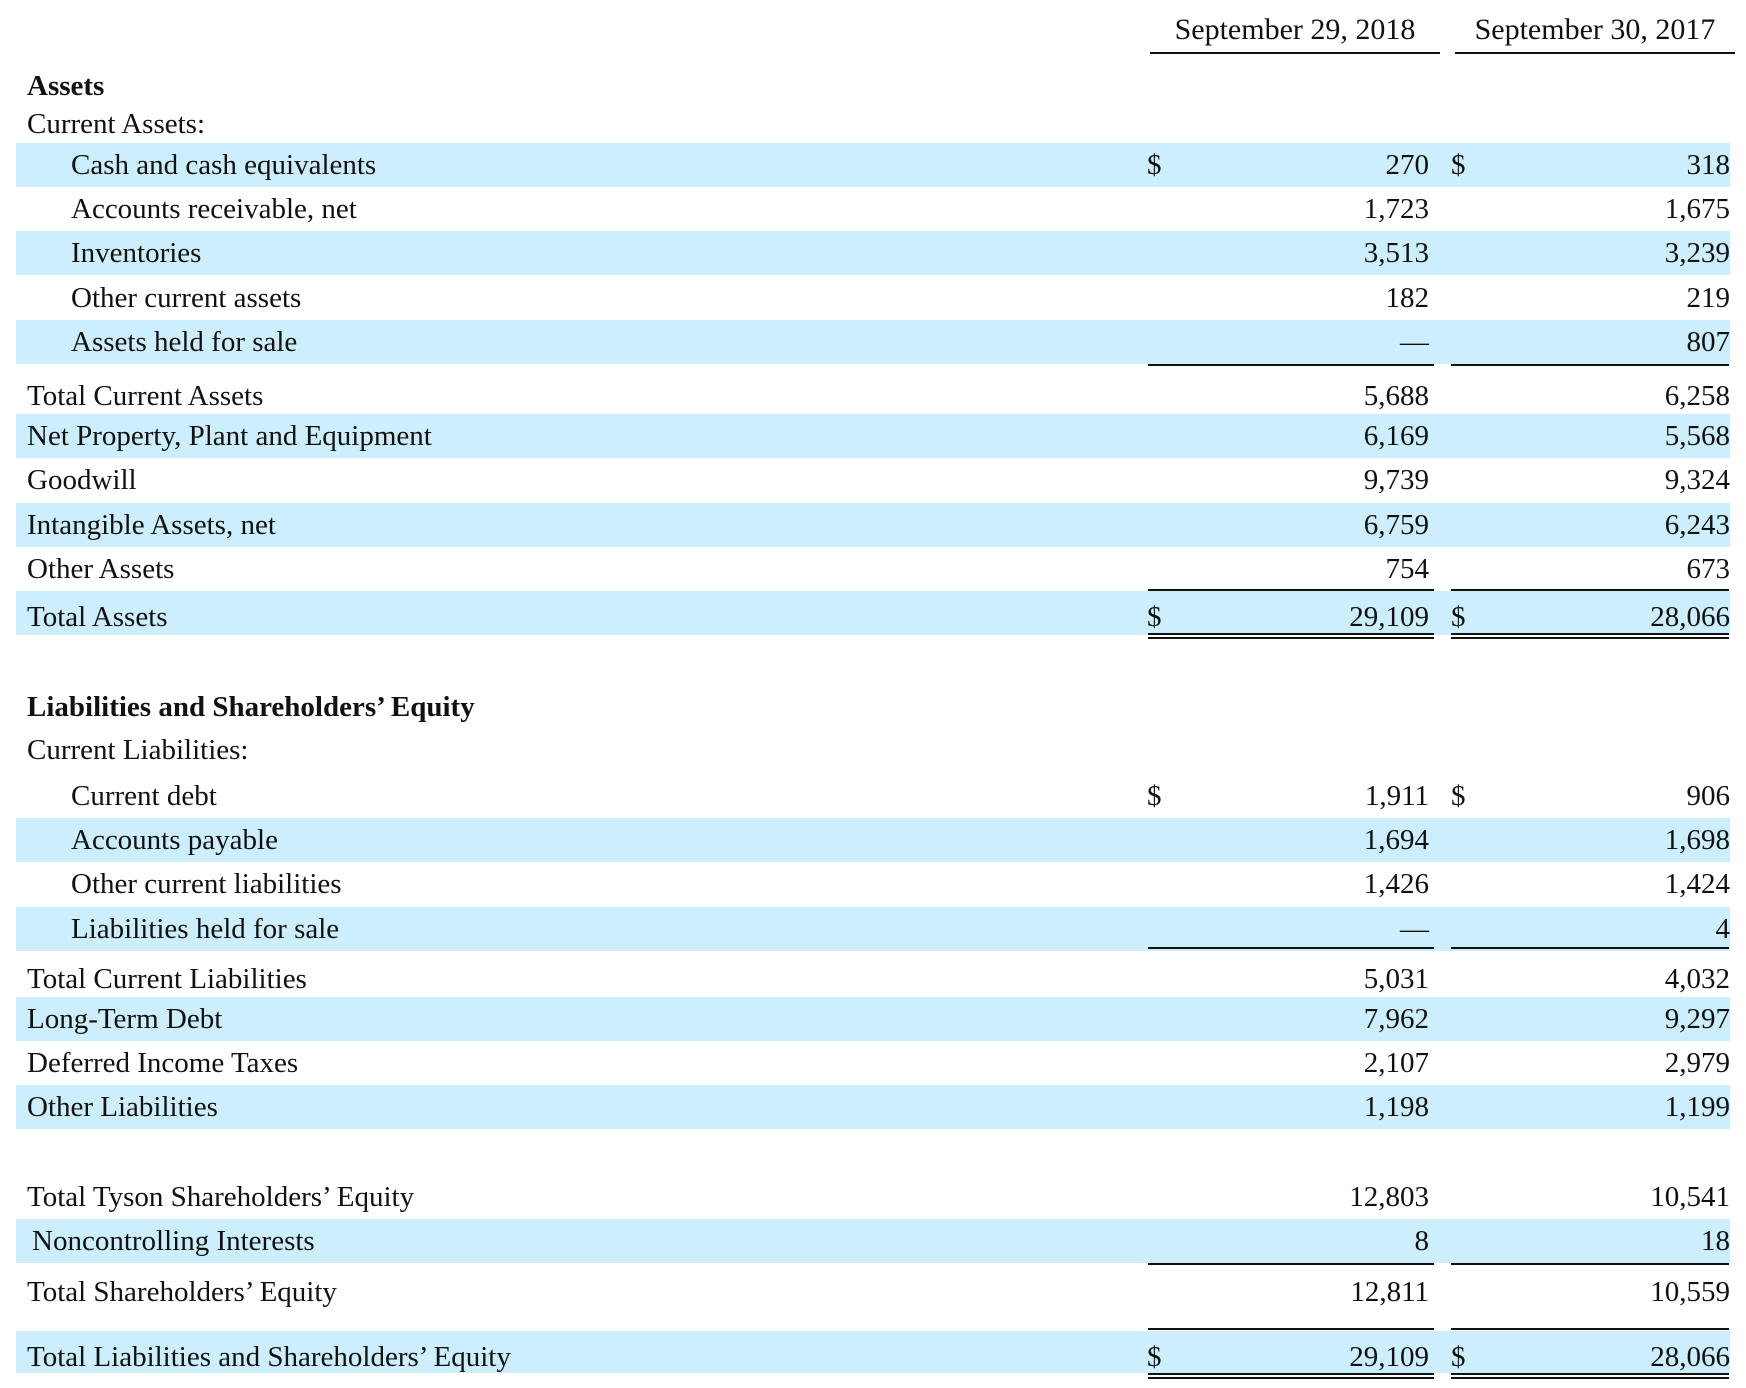  Describe the element at coordinates (1295, 53) in the screenshot. I see `column-header-2018-underline` at that location.